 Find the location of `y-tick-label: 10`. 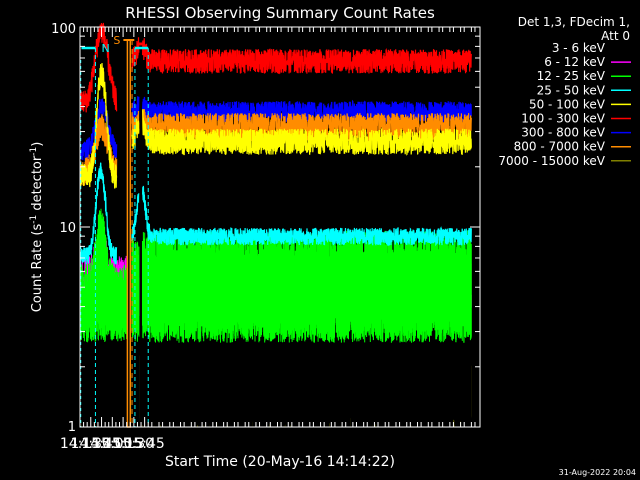

y-tick-label: 10 is located at coordinates (67, 228).